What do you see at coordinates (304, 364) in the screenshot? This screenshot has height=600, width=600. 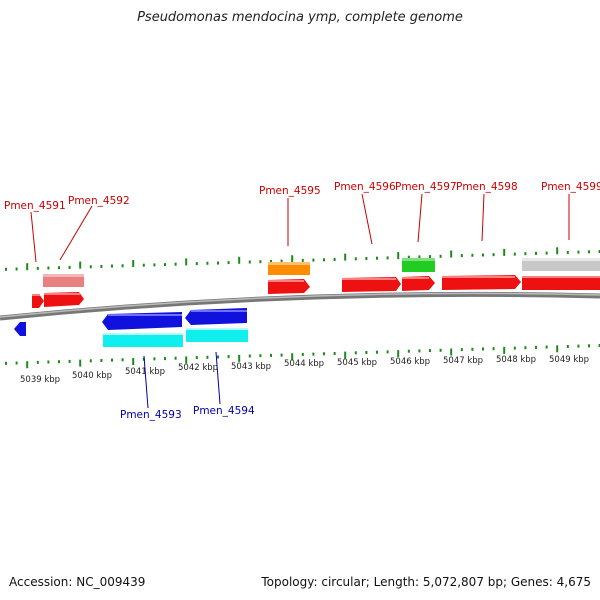 I see `scale-label: 5044 kbp` at bounding box center [304, 364].